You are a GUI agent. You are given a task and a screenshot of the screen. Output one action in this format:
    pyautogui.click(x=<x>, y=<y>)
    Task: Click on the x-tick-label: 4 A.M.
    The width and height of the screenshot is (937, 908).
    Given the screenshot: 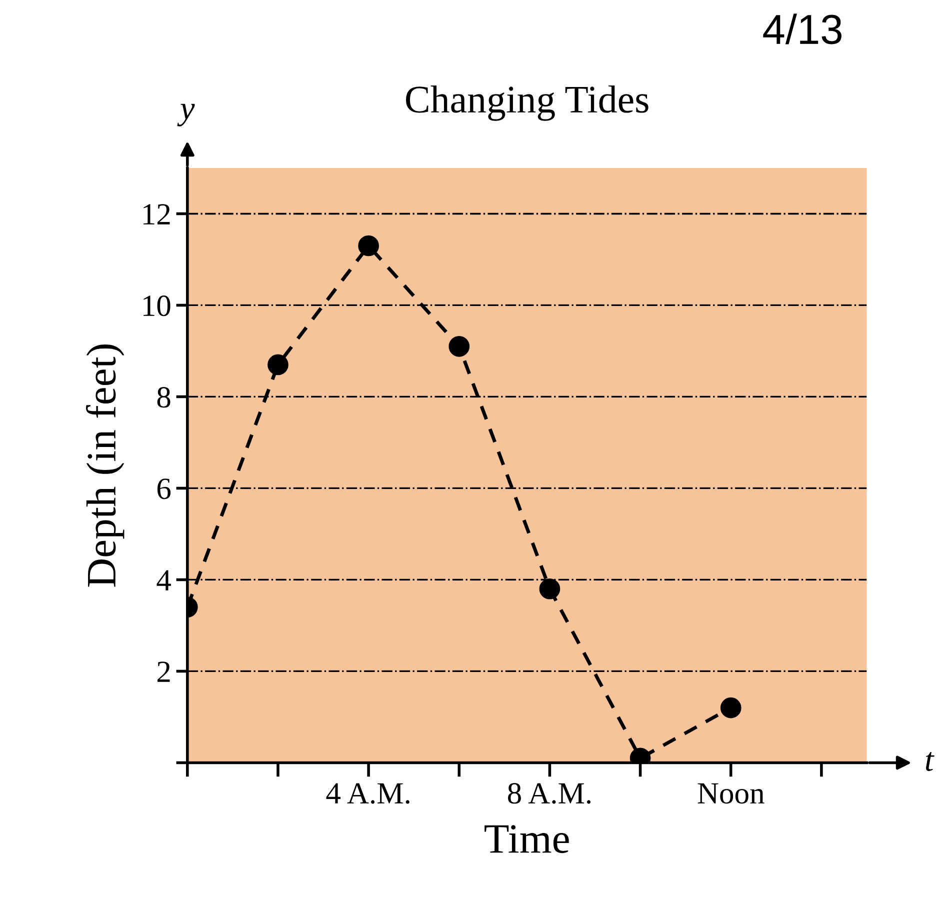 What is the action you would take?
    pyautogui.click(x=368, y=793)
    